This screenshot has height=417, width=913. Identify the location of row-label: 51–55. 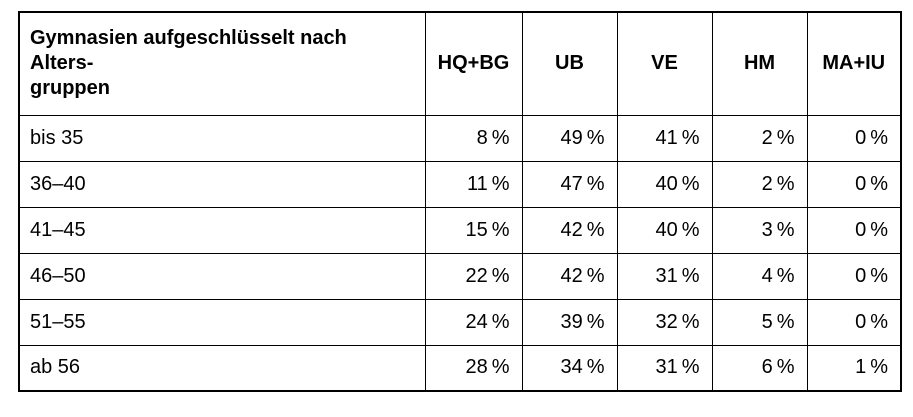
(222, 322).